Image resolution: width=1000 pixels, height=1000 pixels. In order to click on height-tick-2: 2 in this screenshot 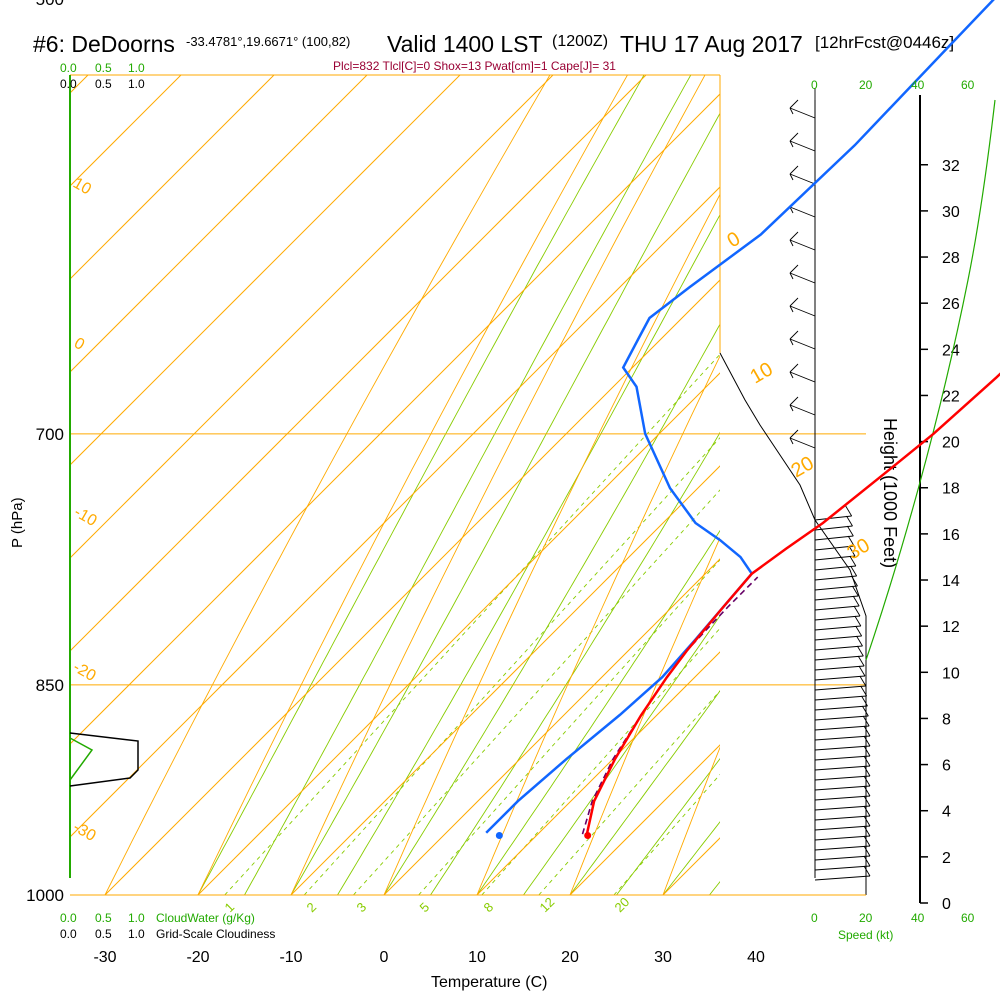, I will do `click(946, 858)`.